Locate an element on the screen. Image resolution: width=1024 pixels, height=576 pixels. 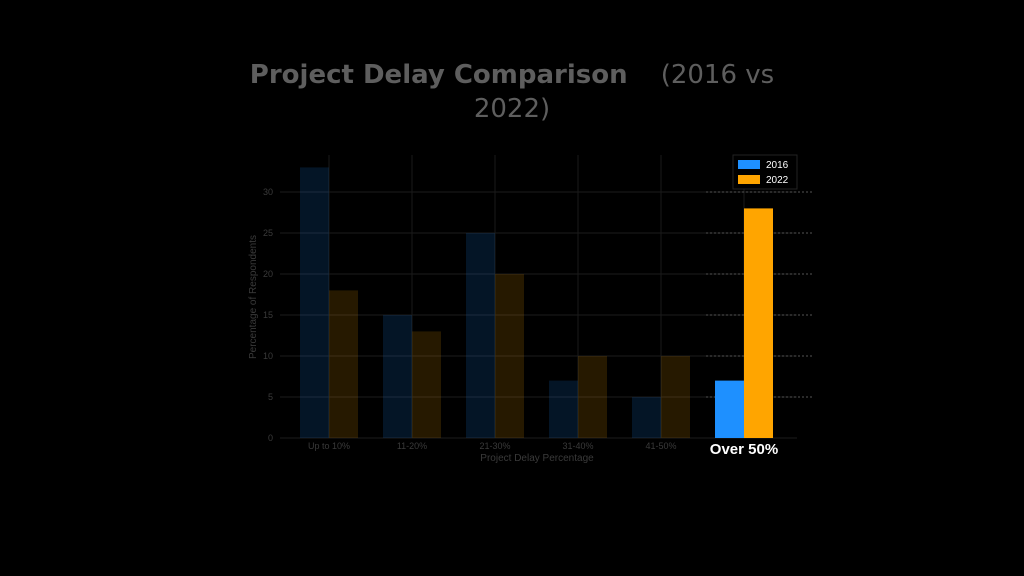
x-axis-label: Project Delay Percentage is located at coordinates (537, 458).